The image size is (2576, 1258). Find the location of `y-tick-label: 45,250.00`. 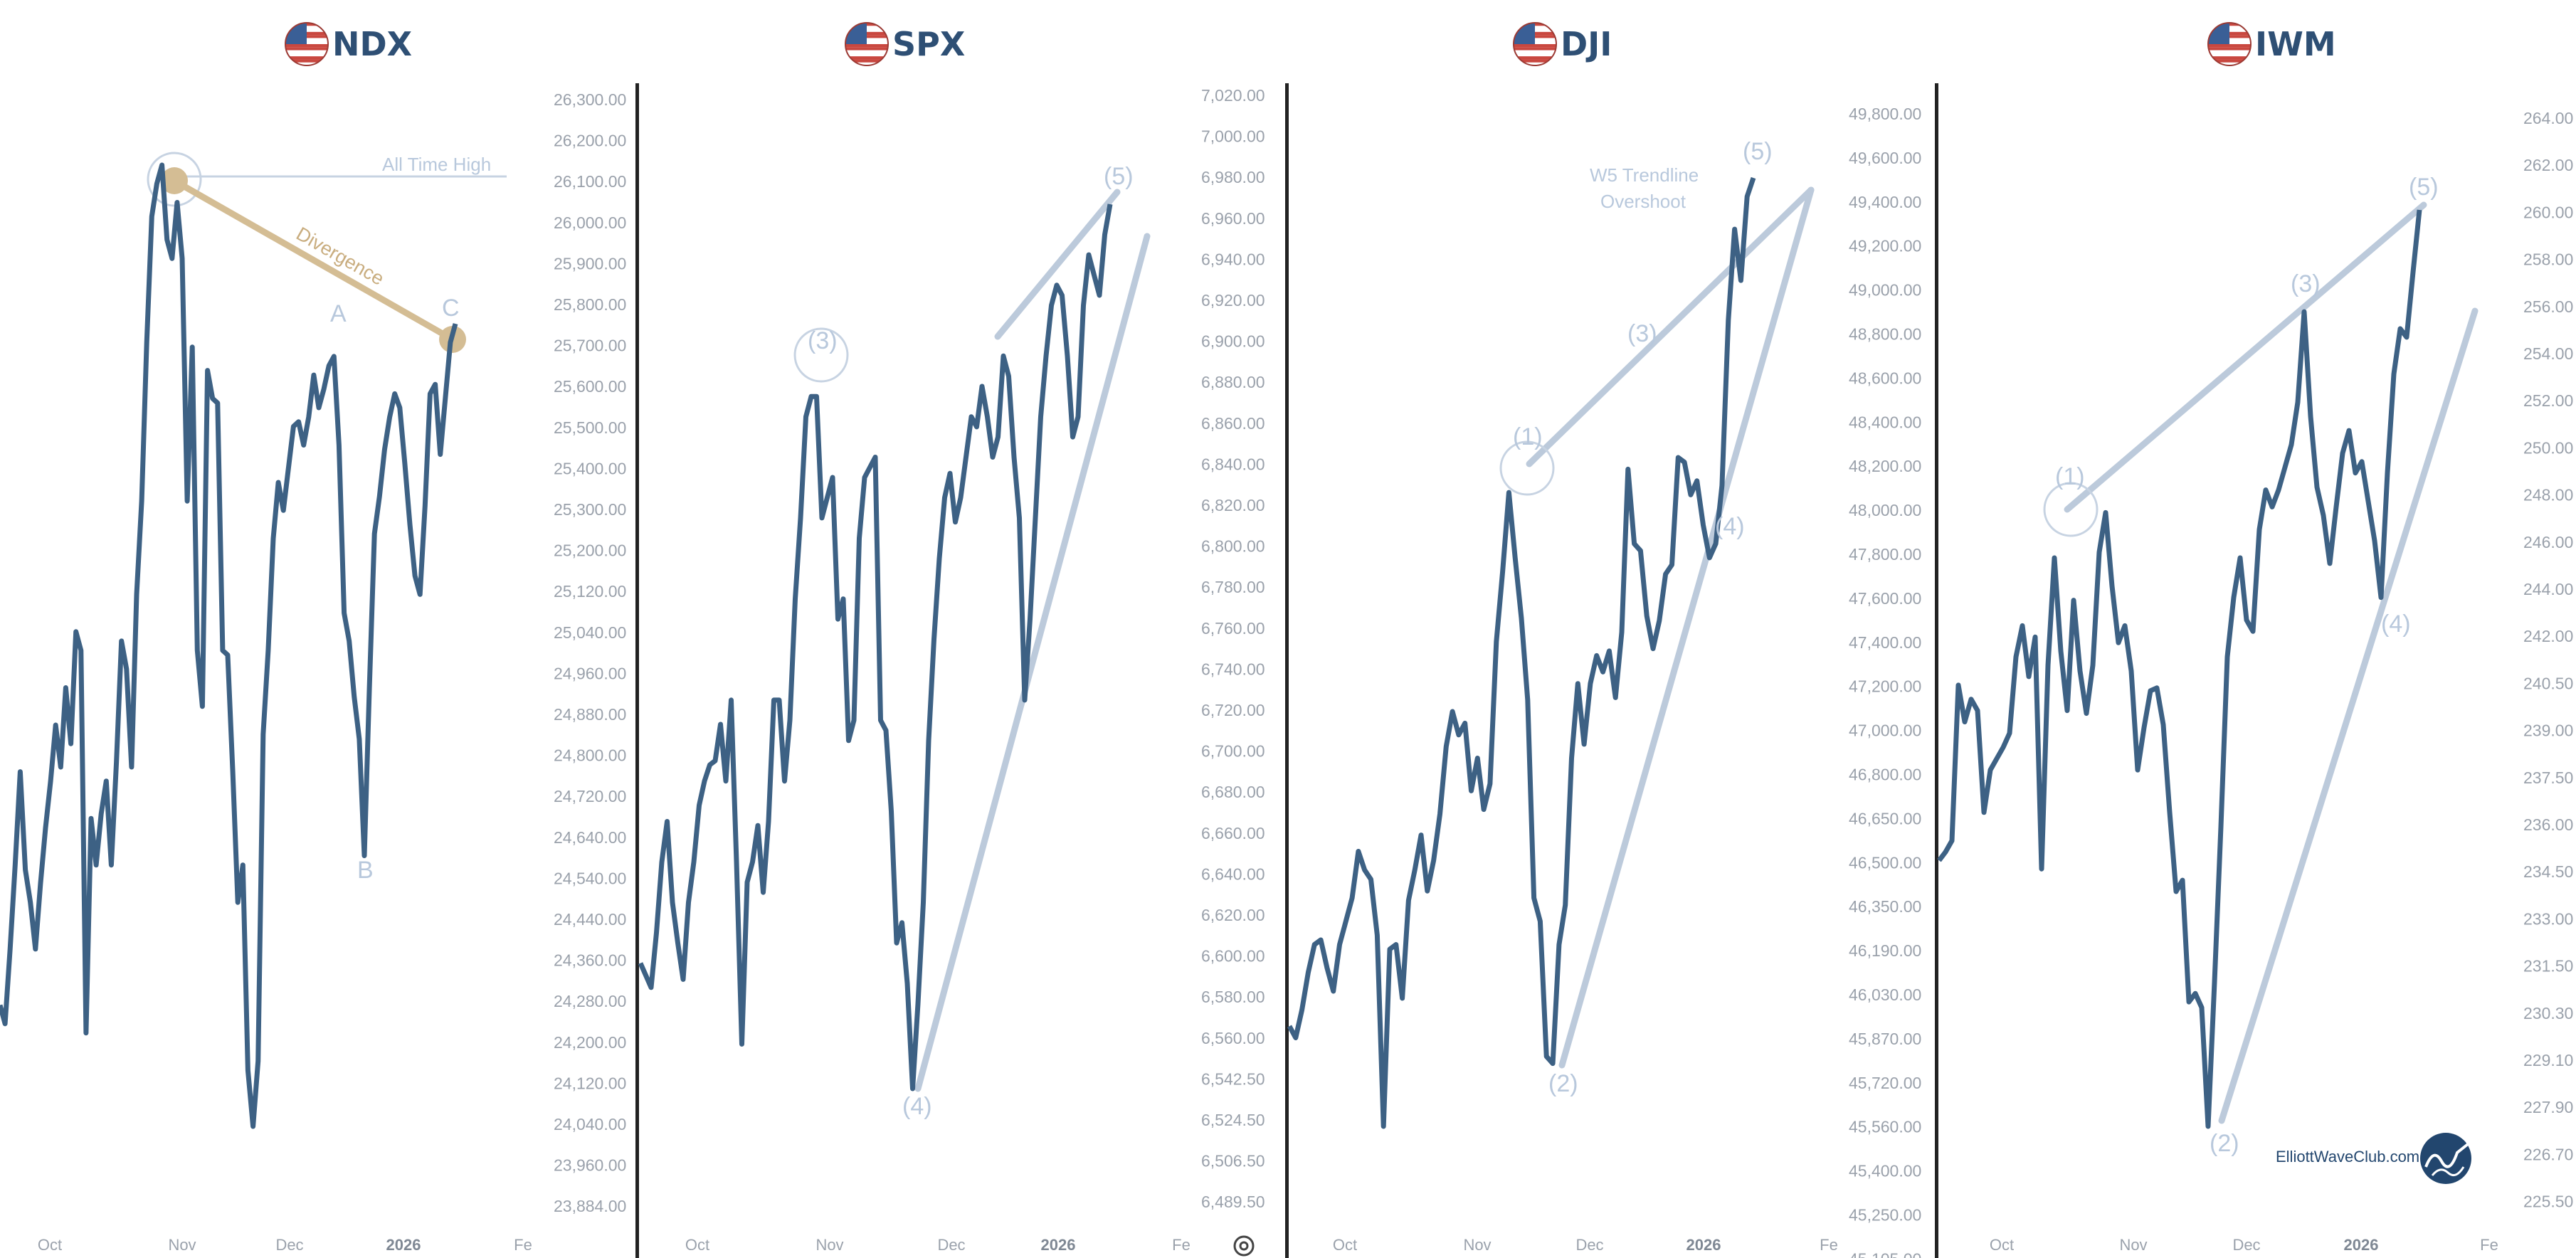

y-tick-label: 45,250.00 is located at coordinates (1885, 1216).